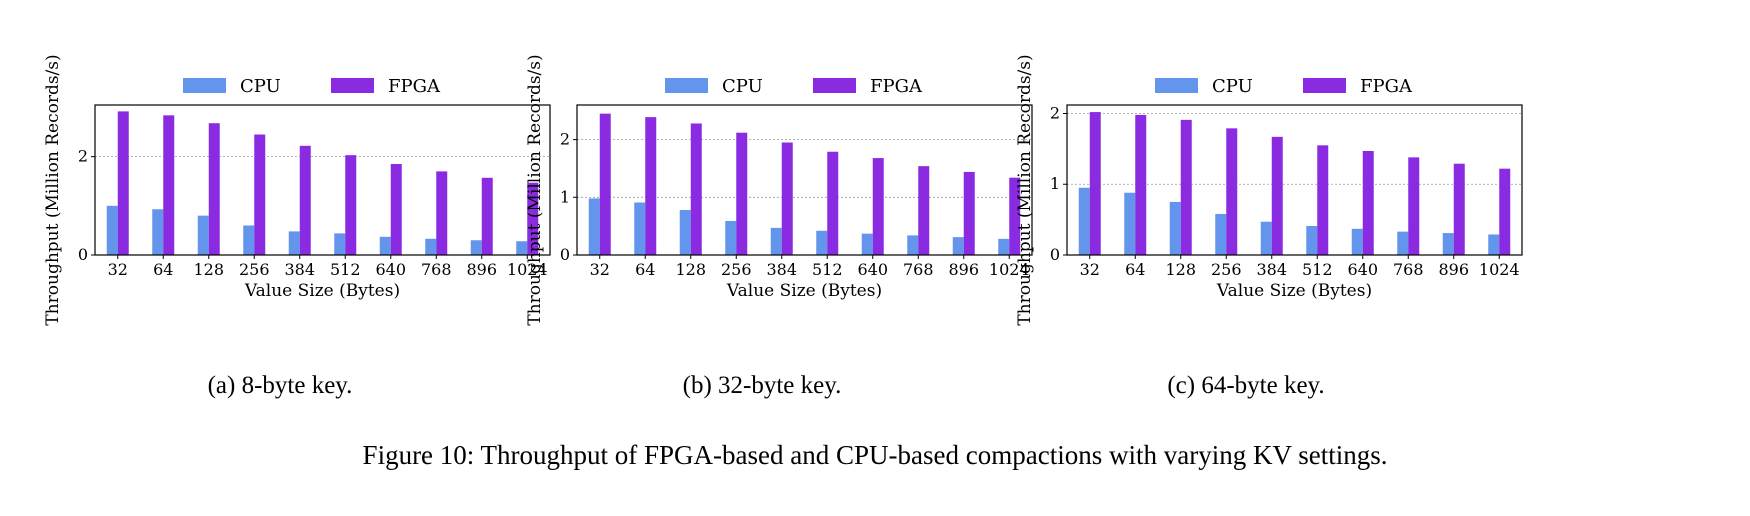 Image resolution: width=1750 pixels, height=516 pixels. What do you see at coordinates (1226, 269) in the screenshot?
I see `x-tick-label: 256` at bounding box center [1226, 269].